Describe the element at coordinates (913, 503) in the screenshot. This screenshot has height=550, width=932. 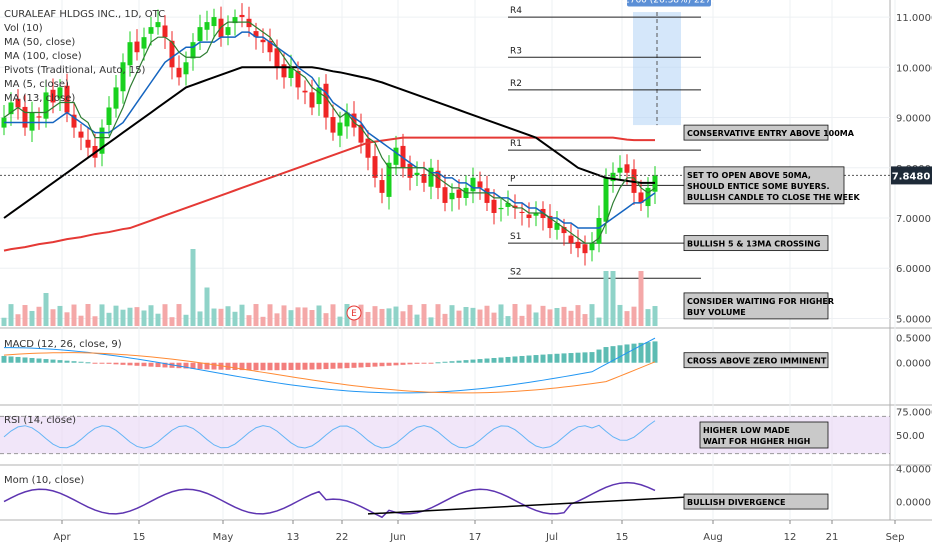
I see `mom-tick-label: 0.0000` at that location.